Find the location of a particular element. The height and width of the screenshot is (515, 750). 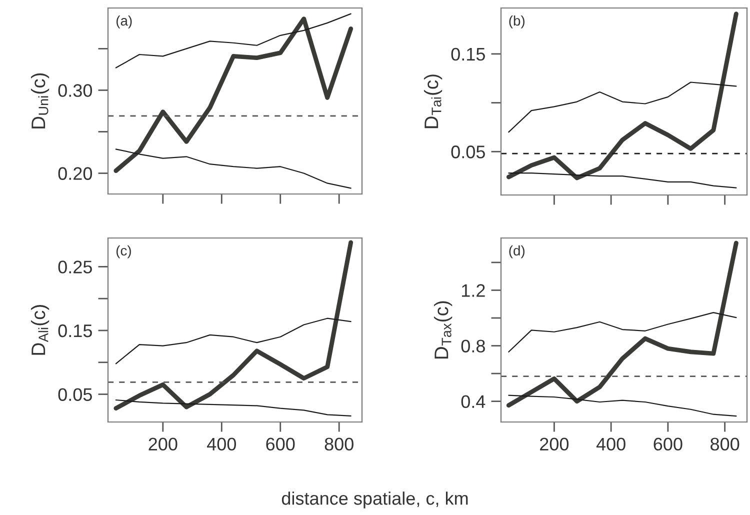

y-tick-label: 0.8 is located at coordinates (473, 346).